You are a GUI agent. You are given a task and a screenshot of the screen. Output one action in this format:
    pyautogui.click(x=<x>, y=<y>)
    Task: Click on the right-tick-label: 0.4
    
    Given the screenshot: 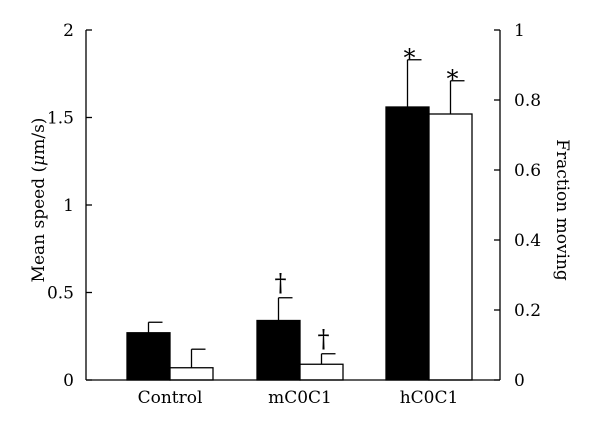 What is the action you would take?
    pyautogui.click(x=527, y=241)
    